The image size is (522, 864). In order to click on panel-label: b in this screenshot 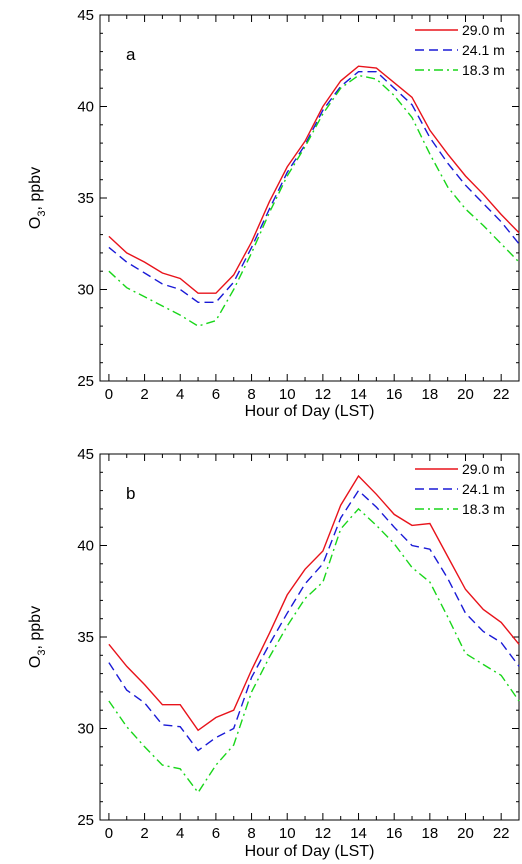, I will do `click(130, 493)`.